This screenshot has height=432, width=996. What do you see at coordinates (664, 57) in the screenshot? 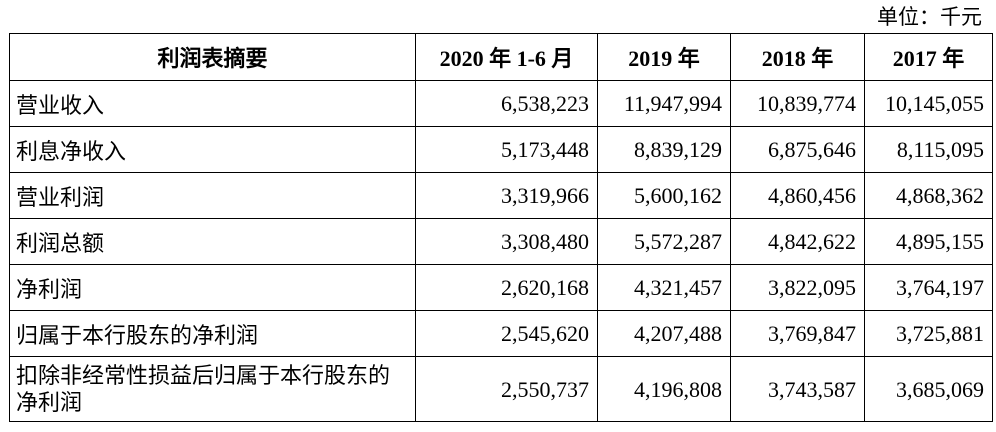
I see `header-year-2019: 2019 年` at bounding box center [664, 57].